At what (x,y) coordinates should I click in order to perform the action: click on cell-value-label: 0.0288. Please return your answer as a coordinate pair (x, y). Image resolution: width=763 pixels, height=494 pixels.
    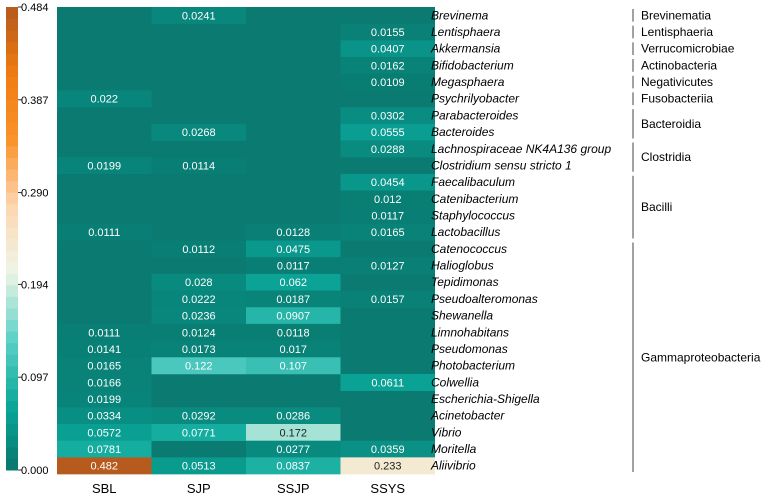
    Looking at the image, I should click on (388, 150).